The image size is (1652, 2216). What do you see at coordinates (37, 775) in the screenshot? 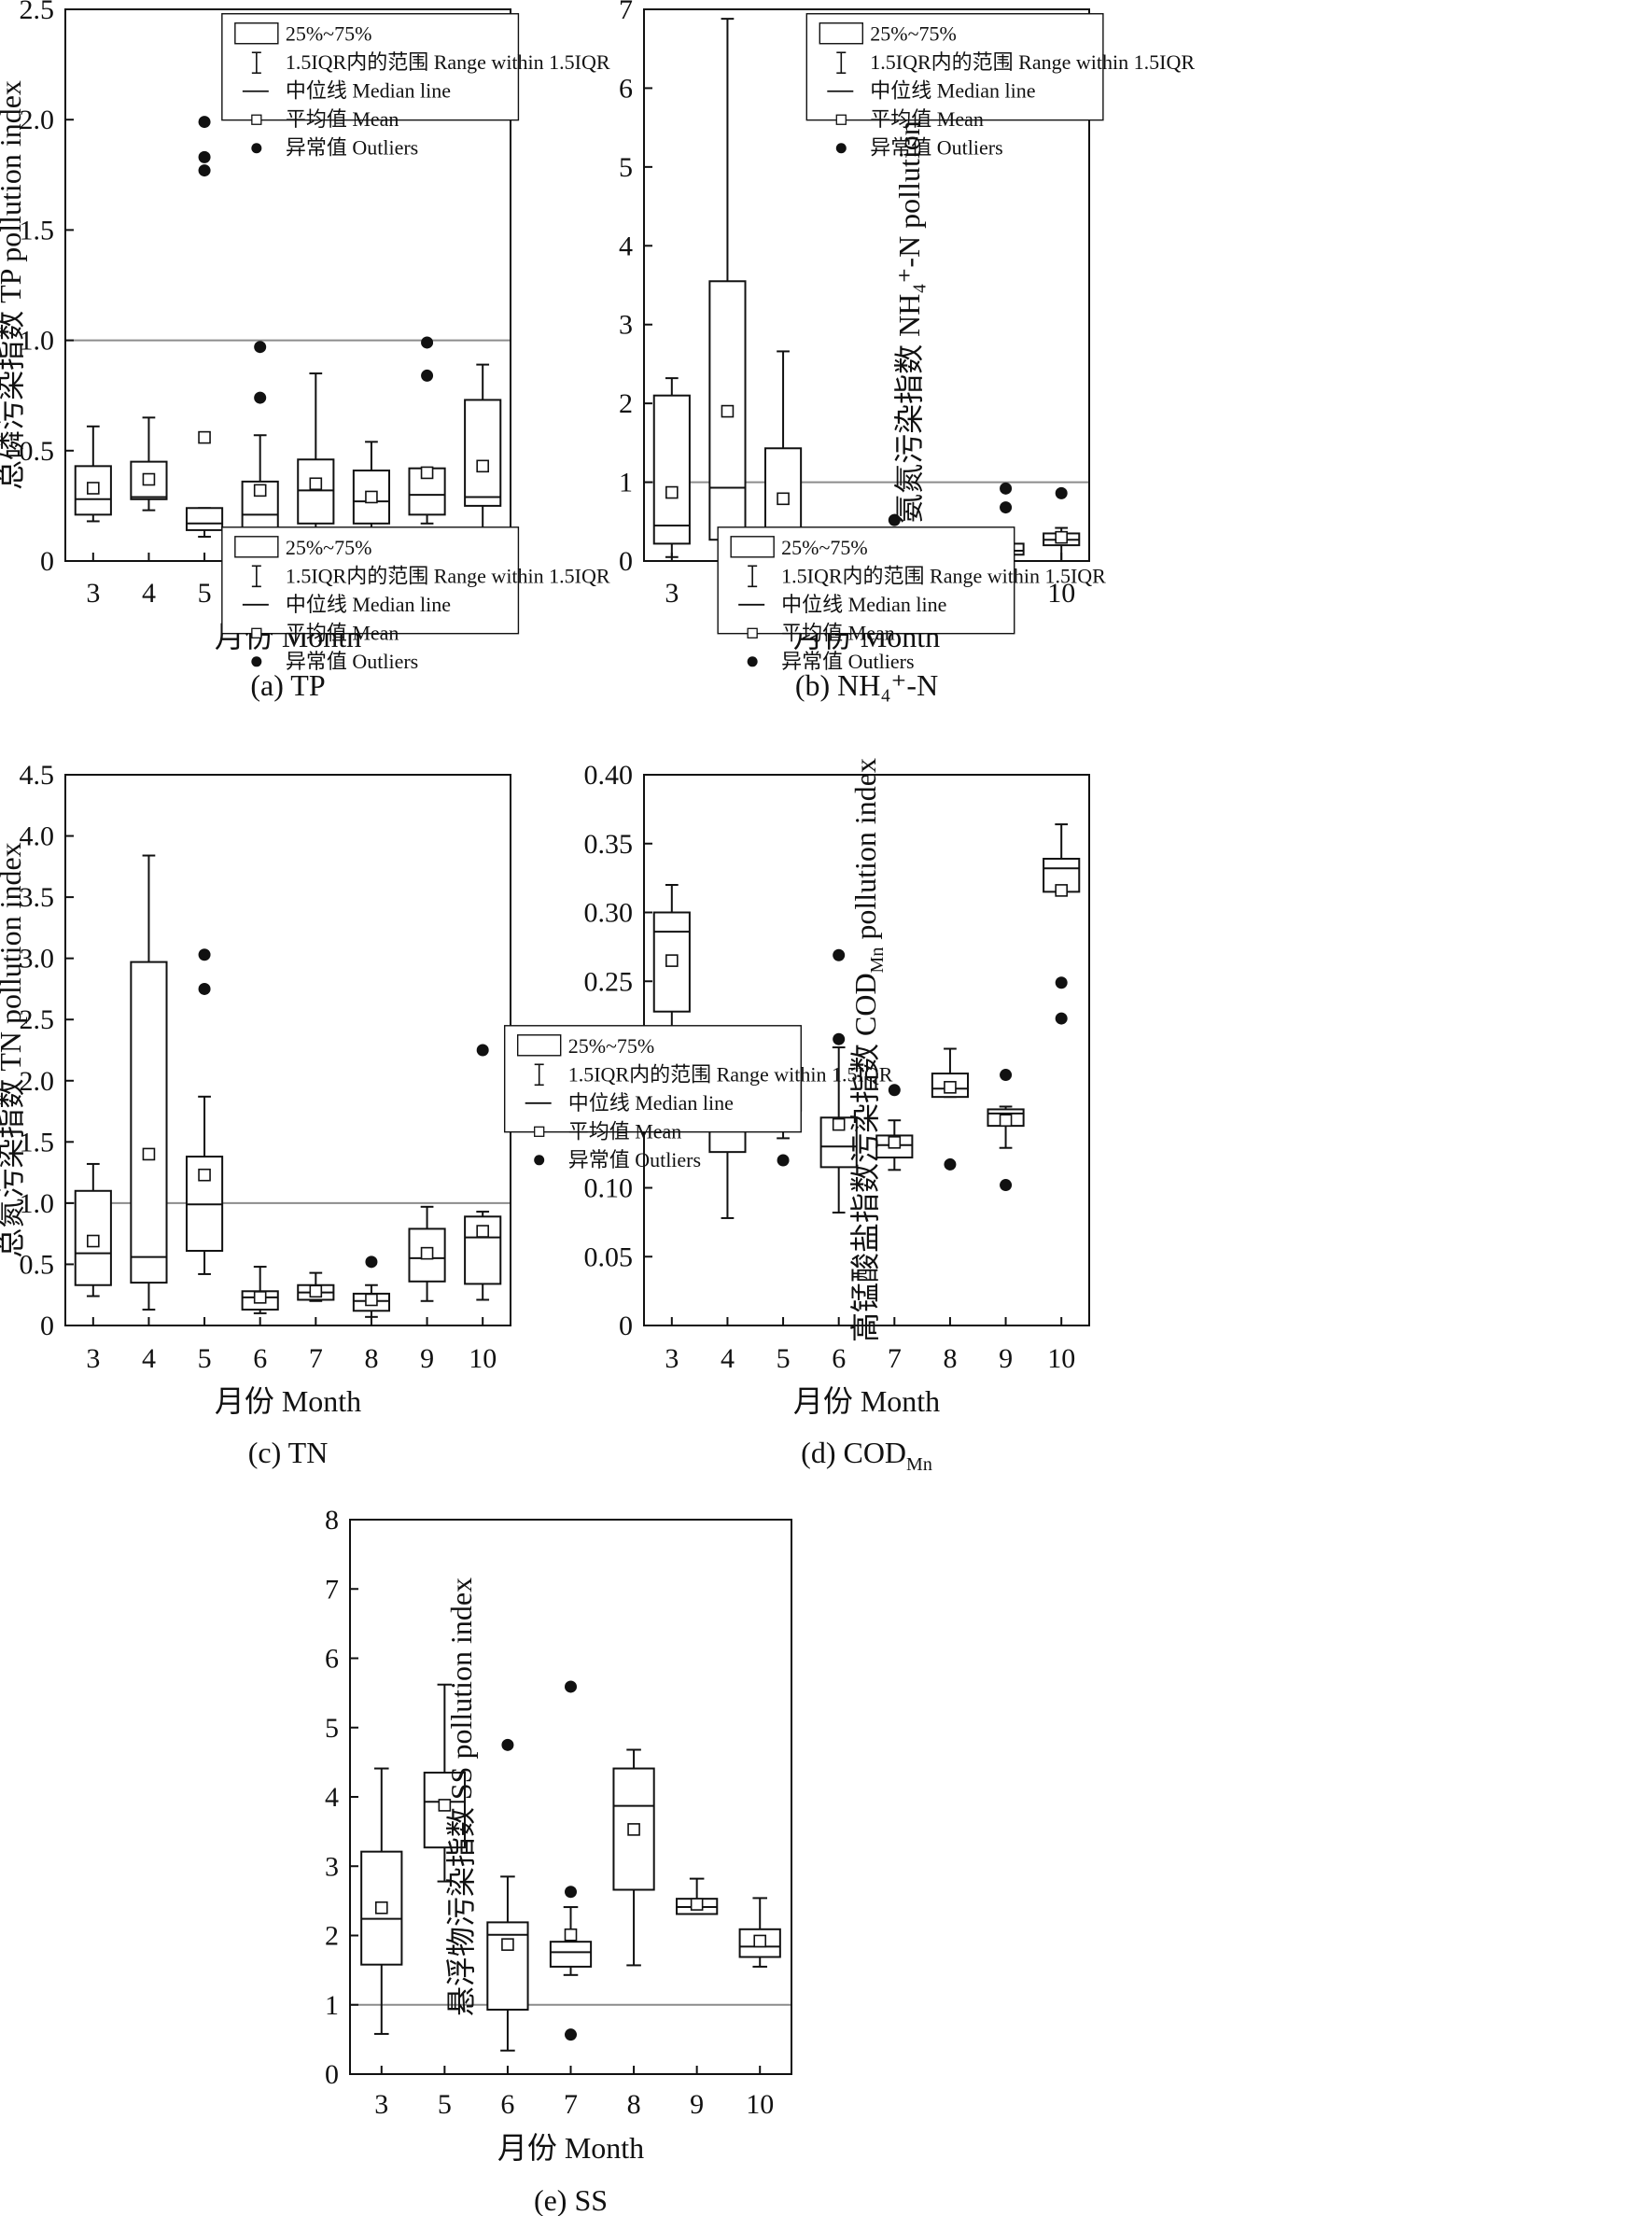
I see `y-tick-label: 4.5` at bounding box center [37, 775].